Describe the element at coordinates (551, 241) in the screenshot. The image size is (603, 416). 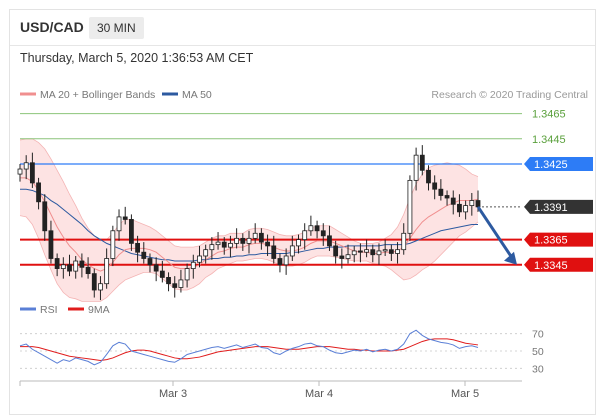
I see `price-tag-label: 1.3365` at that location.